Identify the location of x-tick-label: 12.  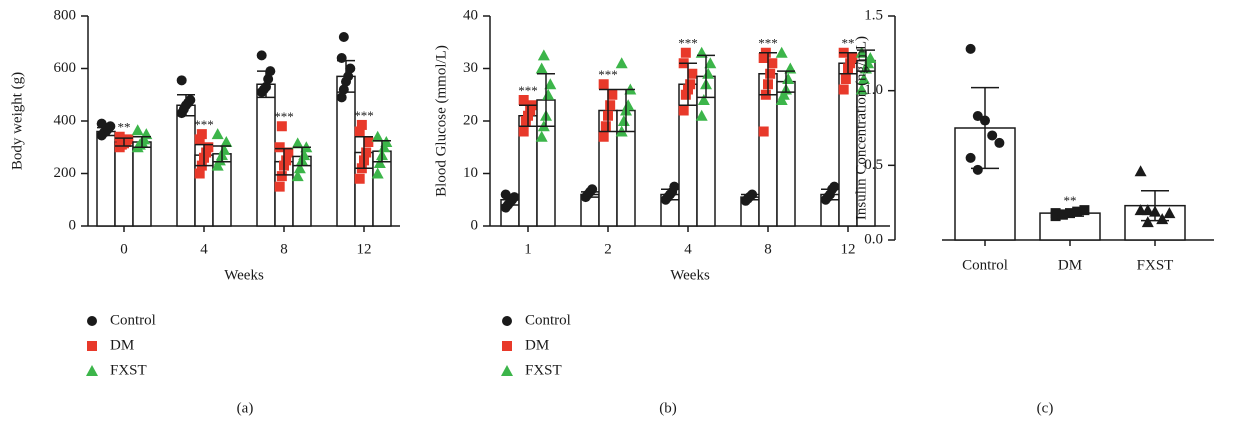
(364, 249).